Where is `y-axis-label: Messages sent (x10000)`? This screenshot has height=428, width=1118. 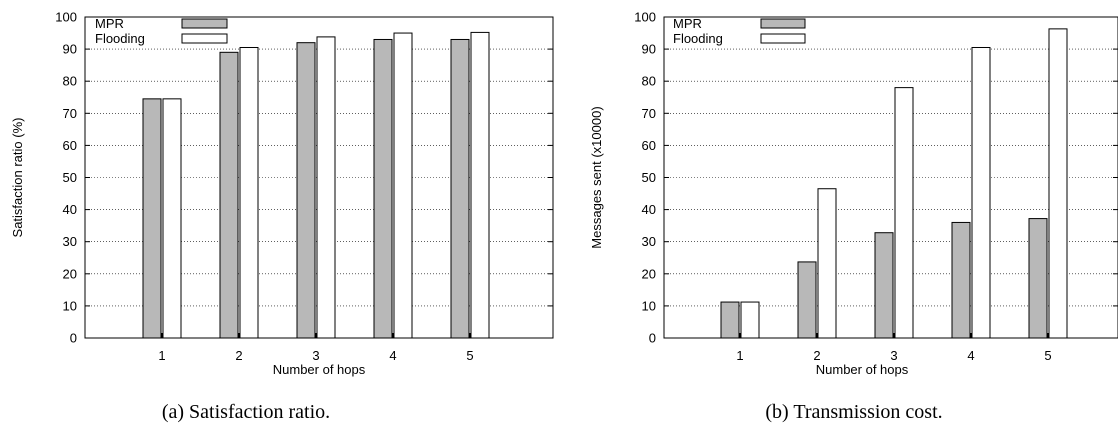 y-axis-label: Messages sent (x10000) is located at coordinates (596, 177).